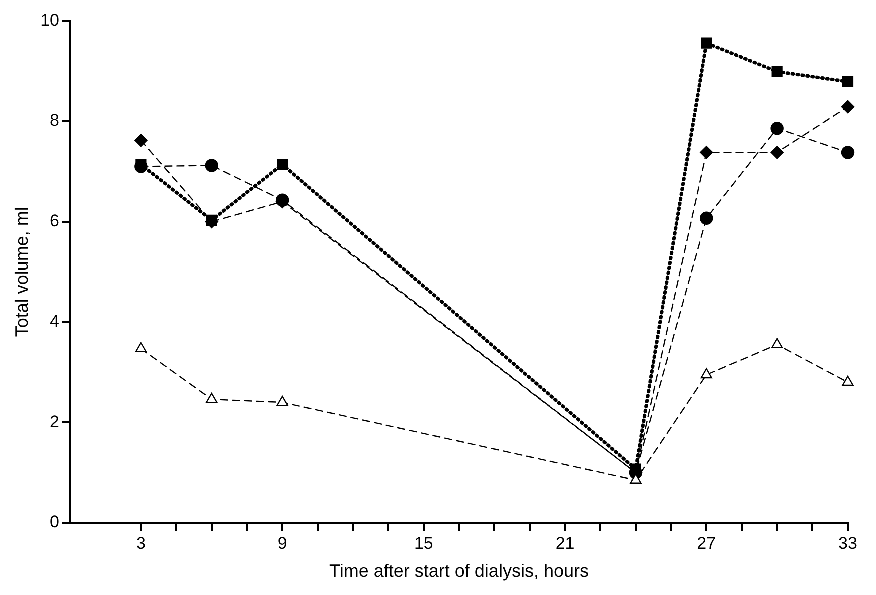  What do you see at coordinates (141, 543) in the screenshot?
I see `x-tick-label: 3` at bounding box center [141, 543].